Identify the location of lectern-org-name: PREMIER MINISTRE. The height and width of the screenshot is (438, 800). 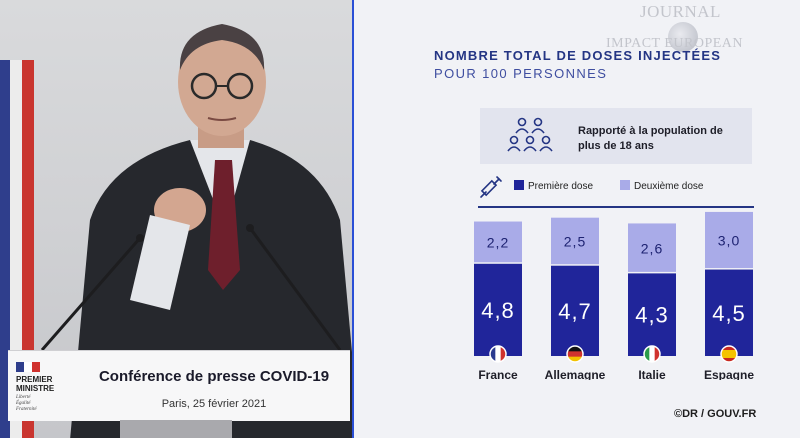
(35, 384).